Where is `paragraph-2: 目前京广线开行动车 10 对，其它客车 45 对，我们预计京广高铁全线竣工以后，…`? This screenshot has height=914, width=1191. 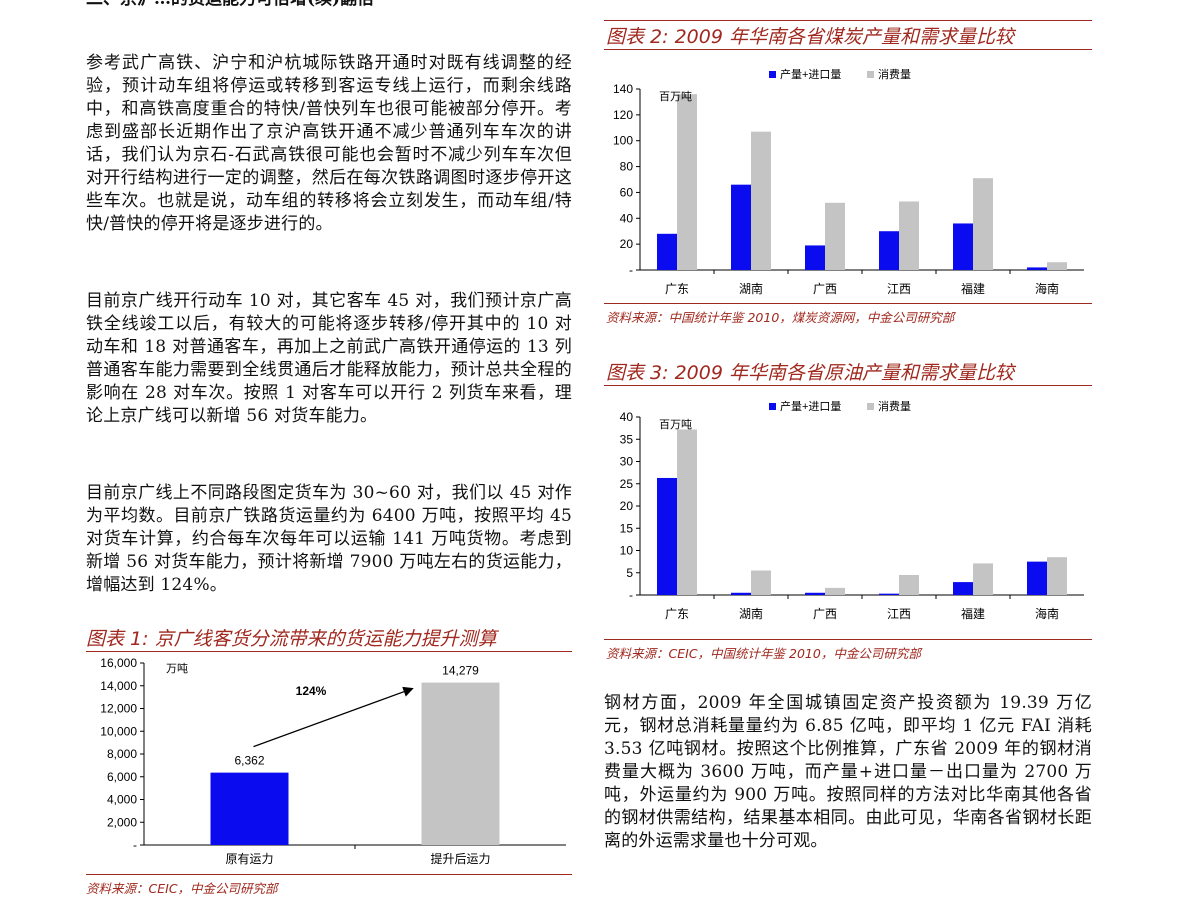 paragraph-2: 目前京广线开行动车 10 对，其它客车 45 对，我们预计京广高铁全线竣工以后，… is located at coordinates (329, 358).